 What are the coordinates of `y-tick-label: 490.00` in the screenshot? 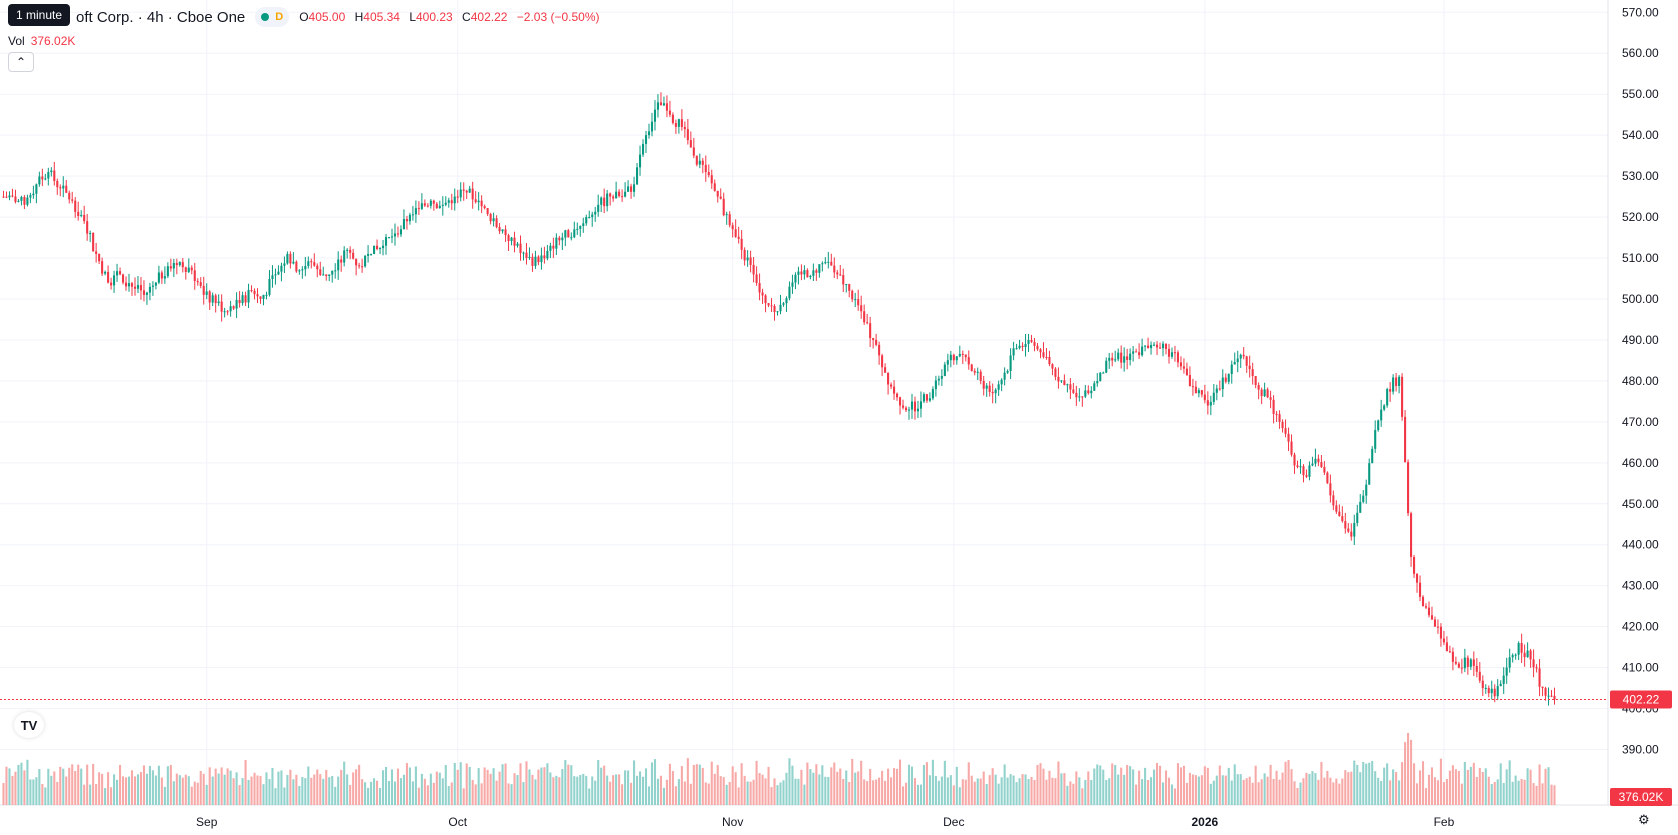 It's located at (1640, 340).